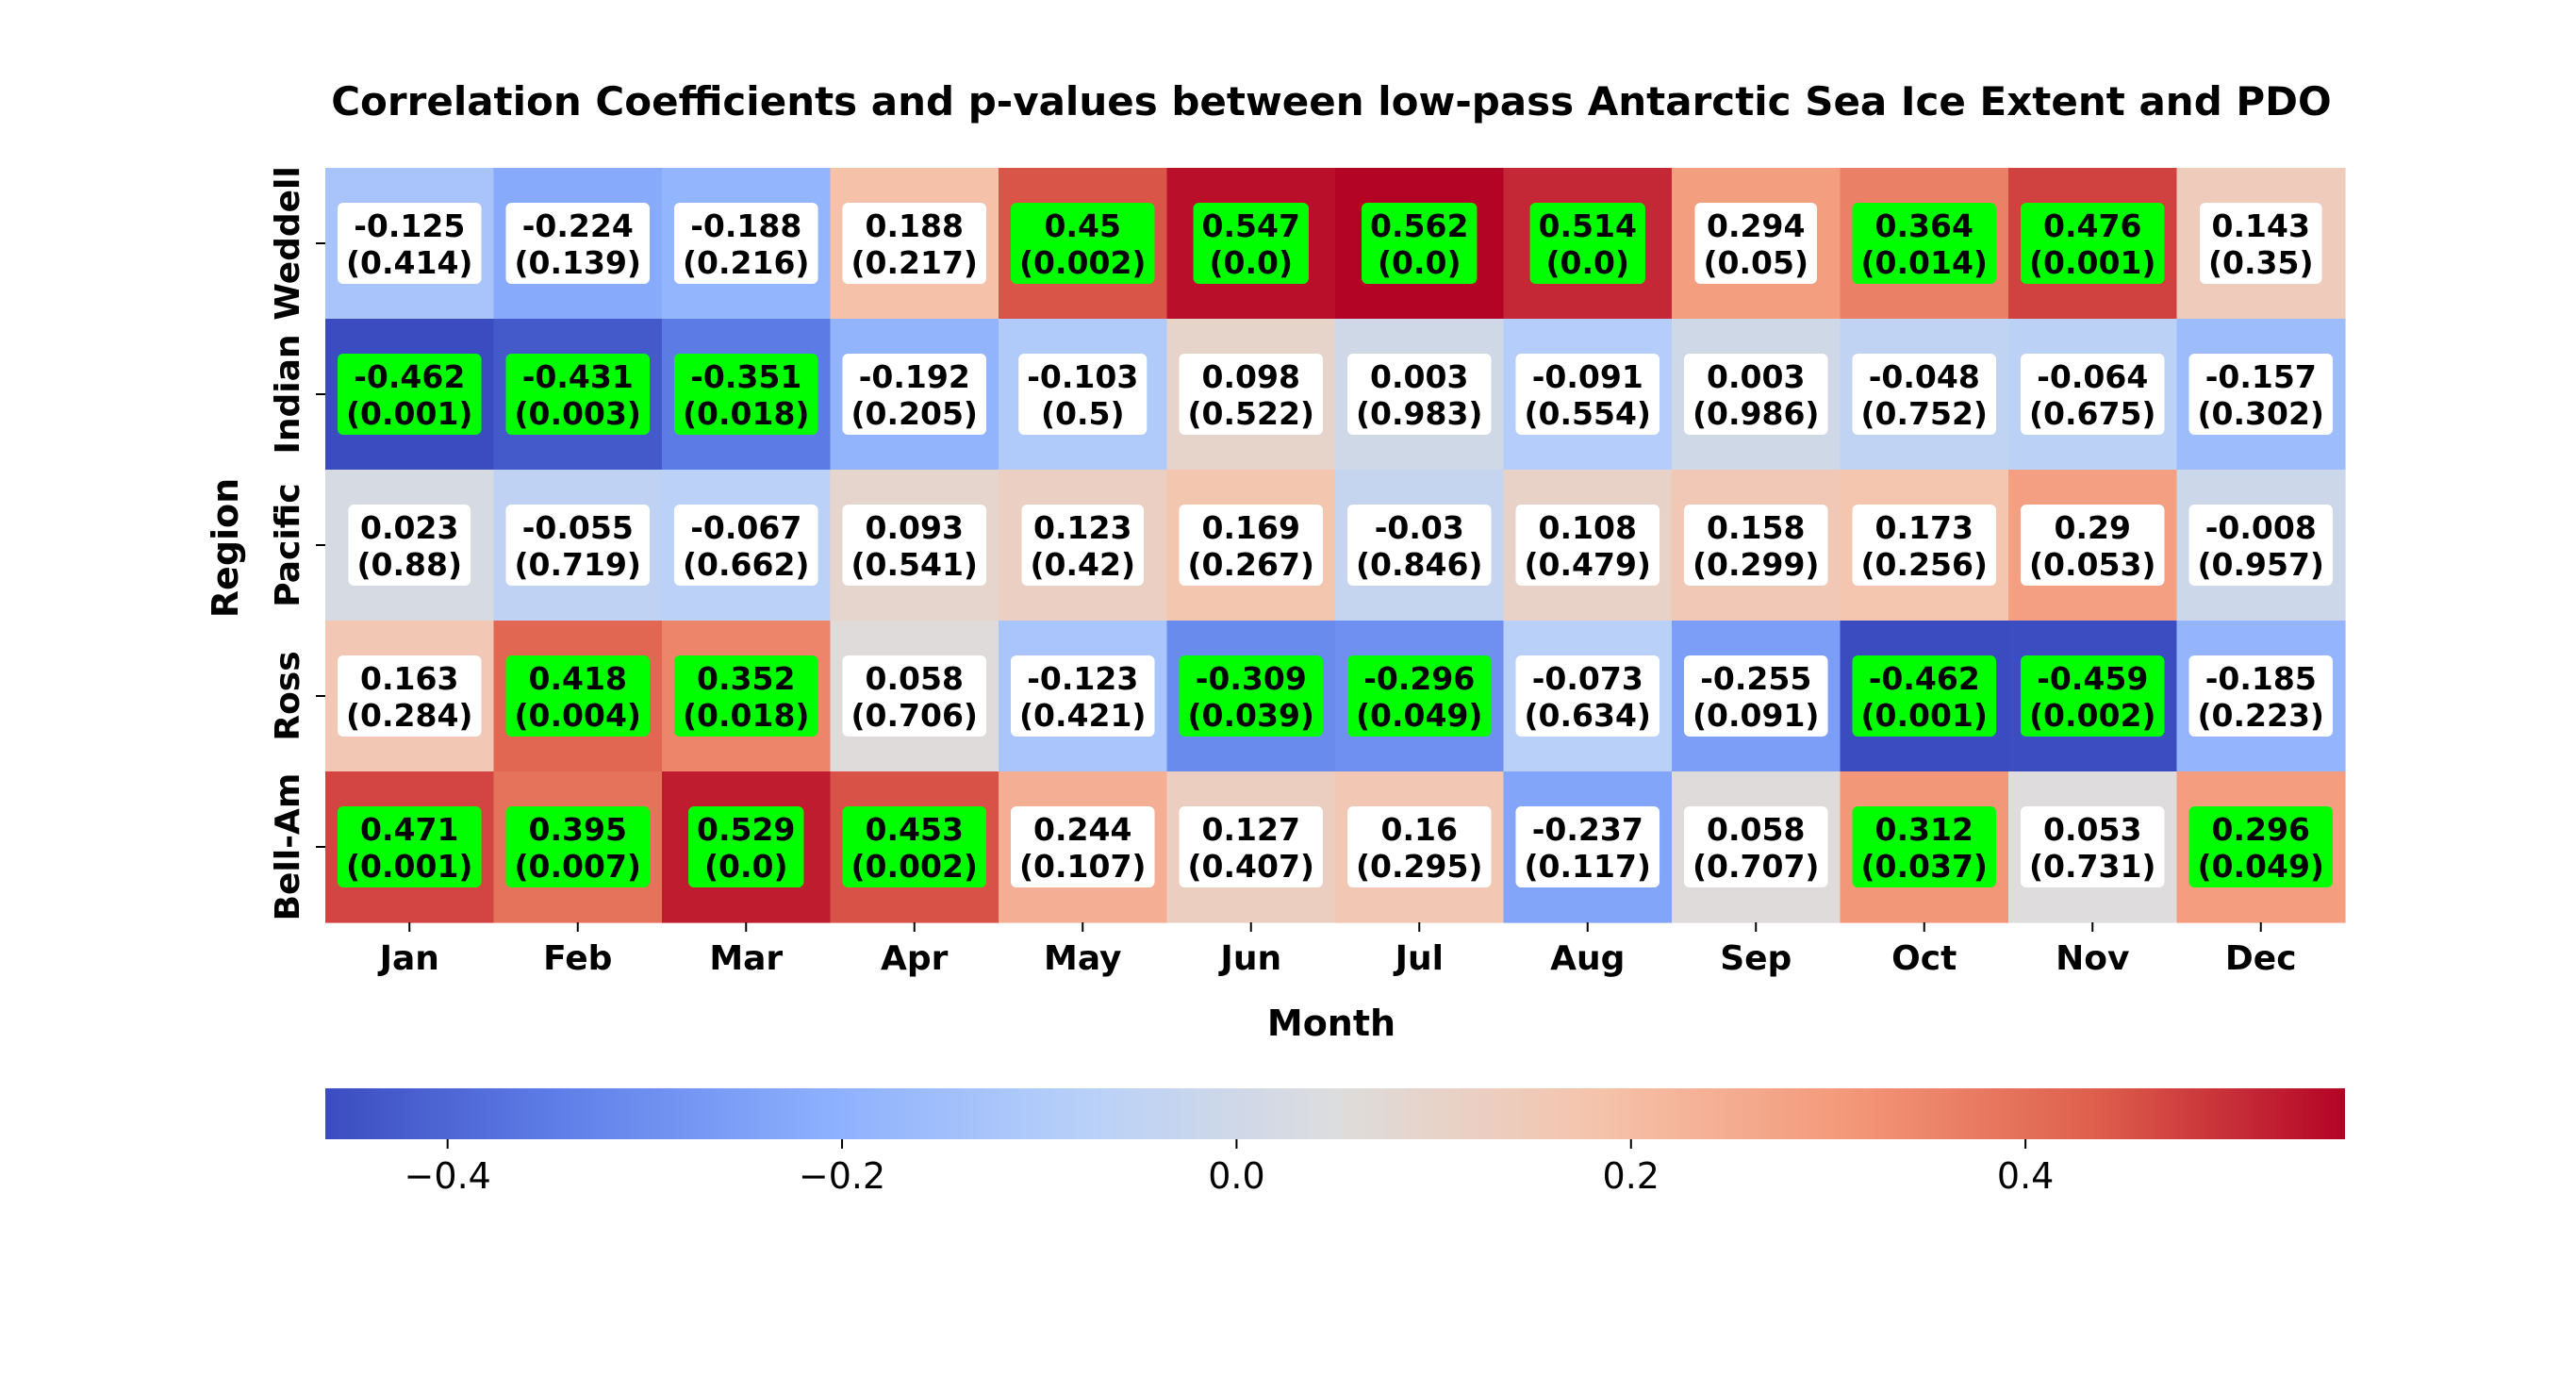 The width and height of the screenshot is (2576, 1392). I want to click on cell-value-label: -0.03, so click(1419, 527).